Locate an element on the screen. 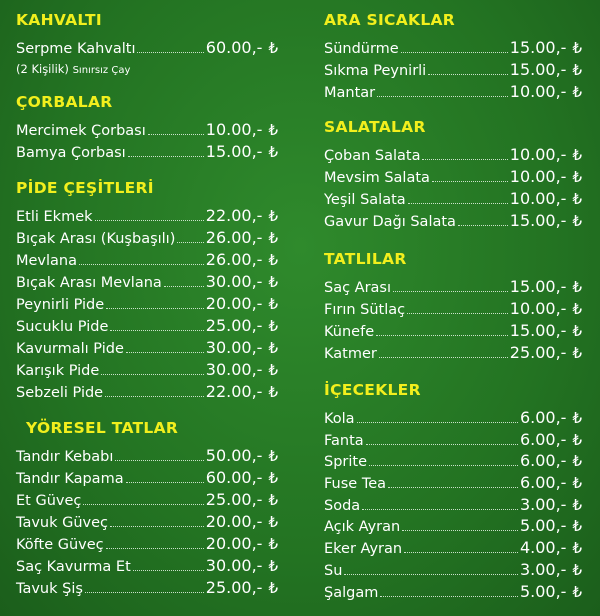 This screenshot has height=616, width=600. item-name: Çoban Salata is located at coordinates (372, 156).